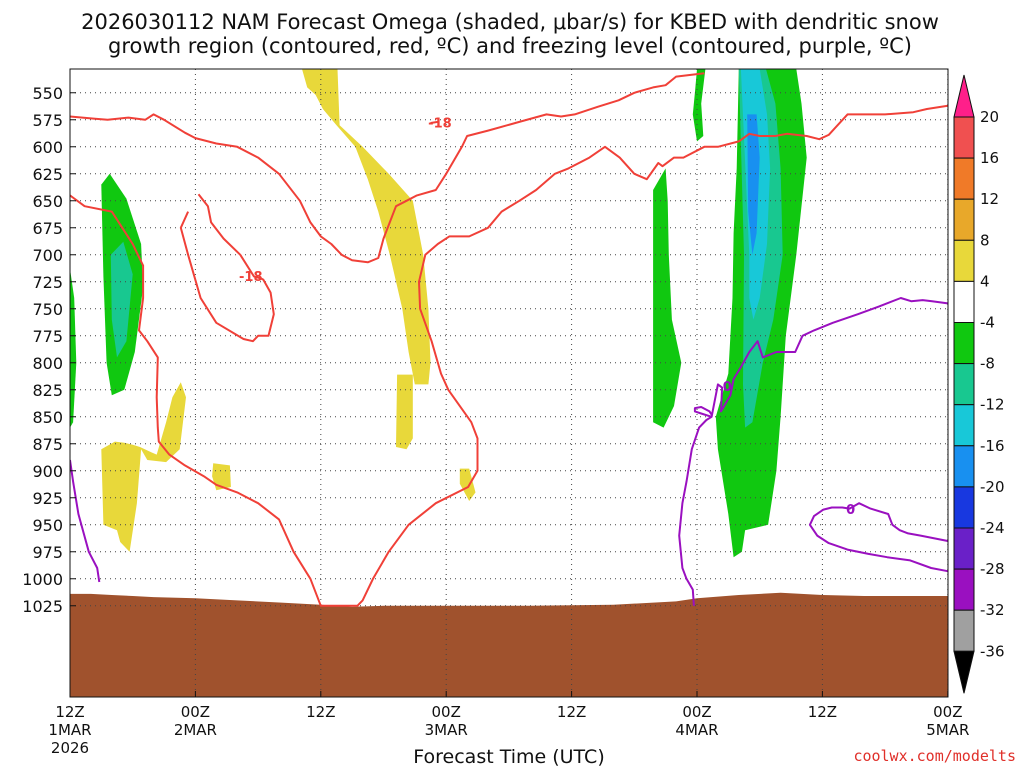 The width and height of the screenshot is (1024, 768). I want to click on x-tick-date-3: 3MAR, so click(446, 730).